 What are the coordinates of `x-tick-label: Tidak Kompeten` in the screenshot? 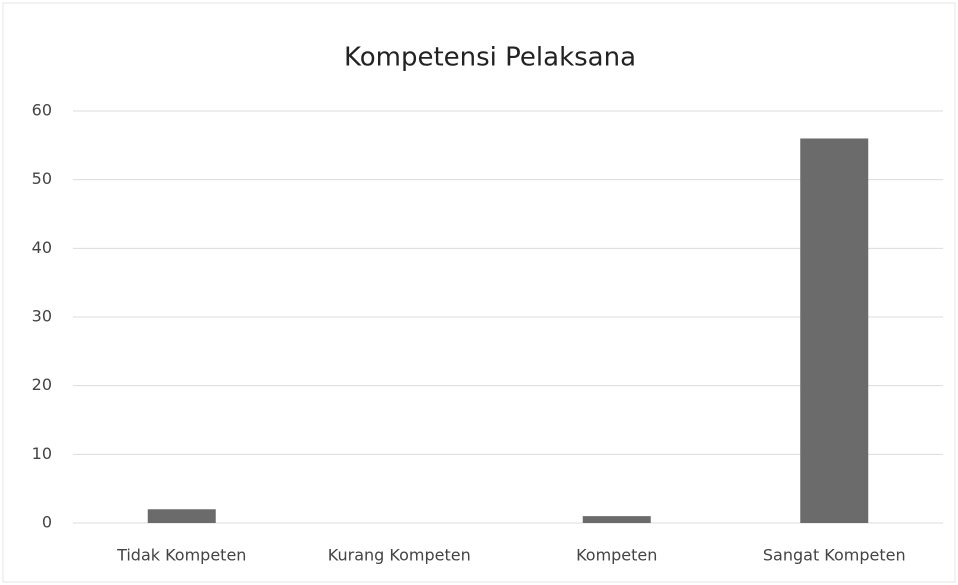 It's located at (181, 555).